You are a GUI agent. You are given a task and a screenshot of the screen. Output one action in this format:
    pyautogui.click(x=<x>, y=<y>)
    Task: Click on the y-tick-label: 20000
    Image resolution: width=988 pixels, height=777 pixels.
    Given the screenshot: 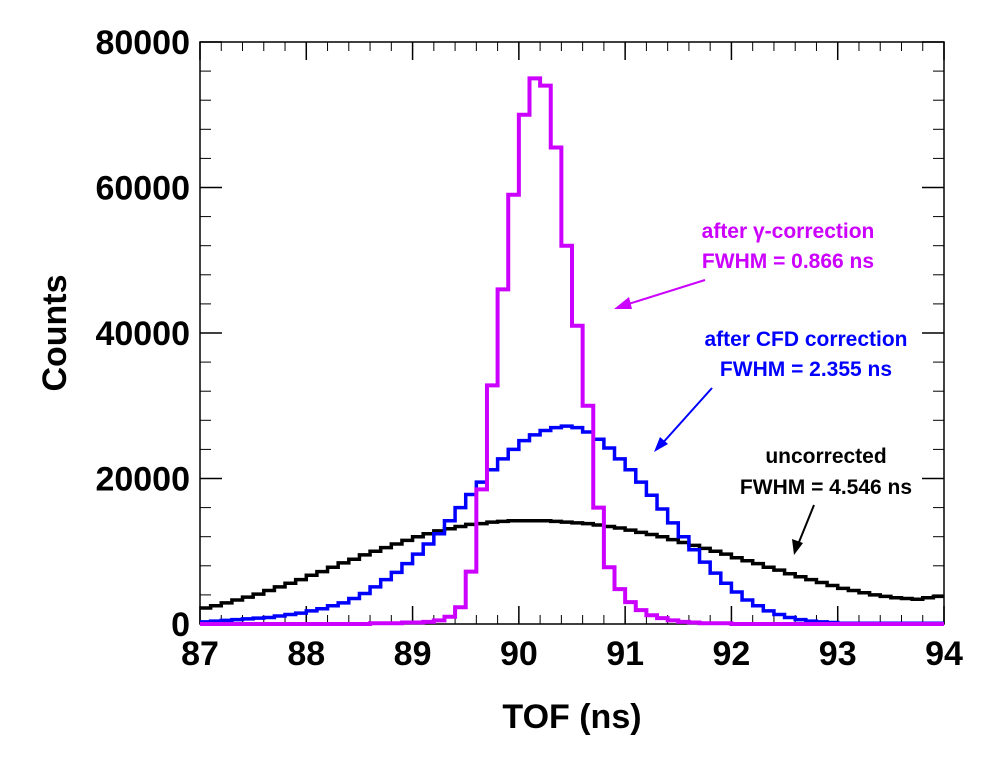 What is the action you would take?
    pyautogui.click(x=142, y=480)
    